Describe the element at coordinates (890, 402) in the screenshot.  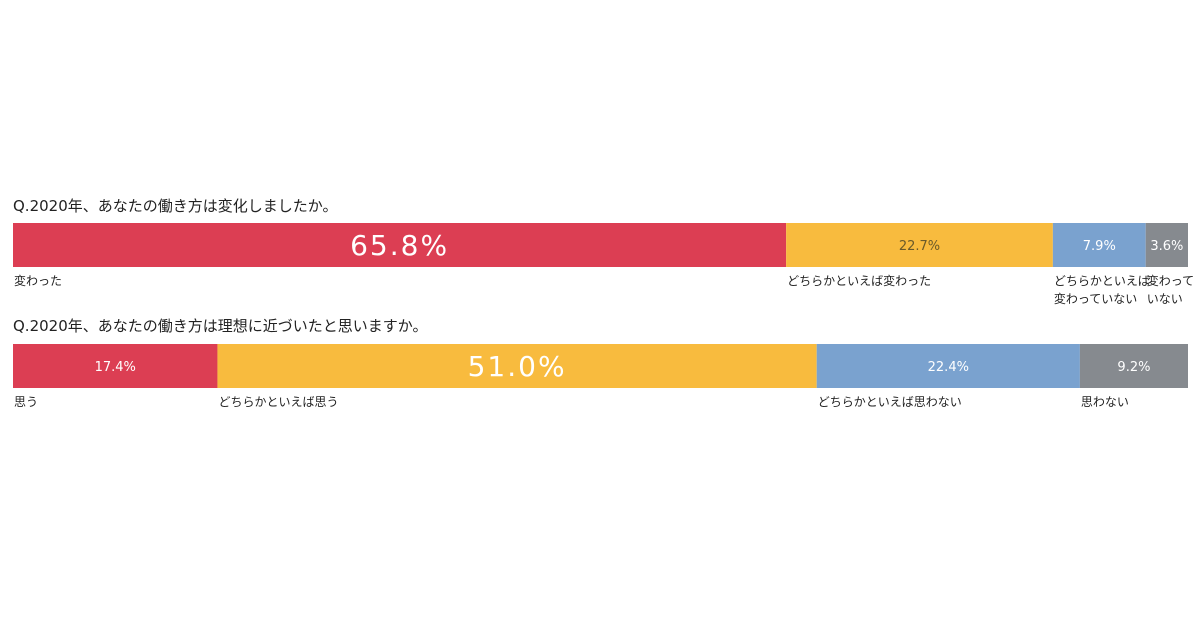
I see `category-label: どちらかといえば思わない` at that location.